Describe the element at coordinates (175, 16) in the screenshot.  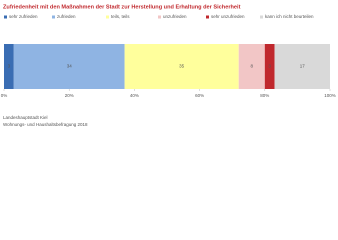
I see `legend-label: unzufrieden` at that location.